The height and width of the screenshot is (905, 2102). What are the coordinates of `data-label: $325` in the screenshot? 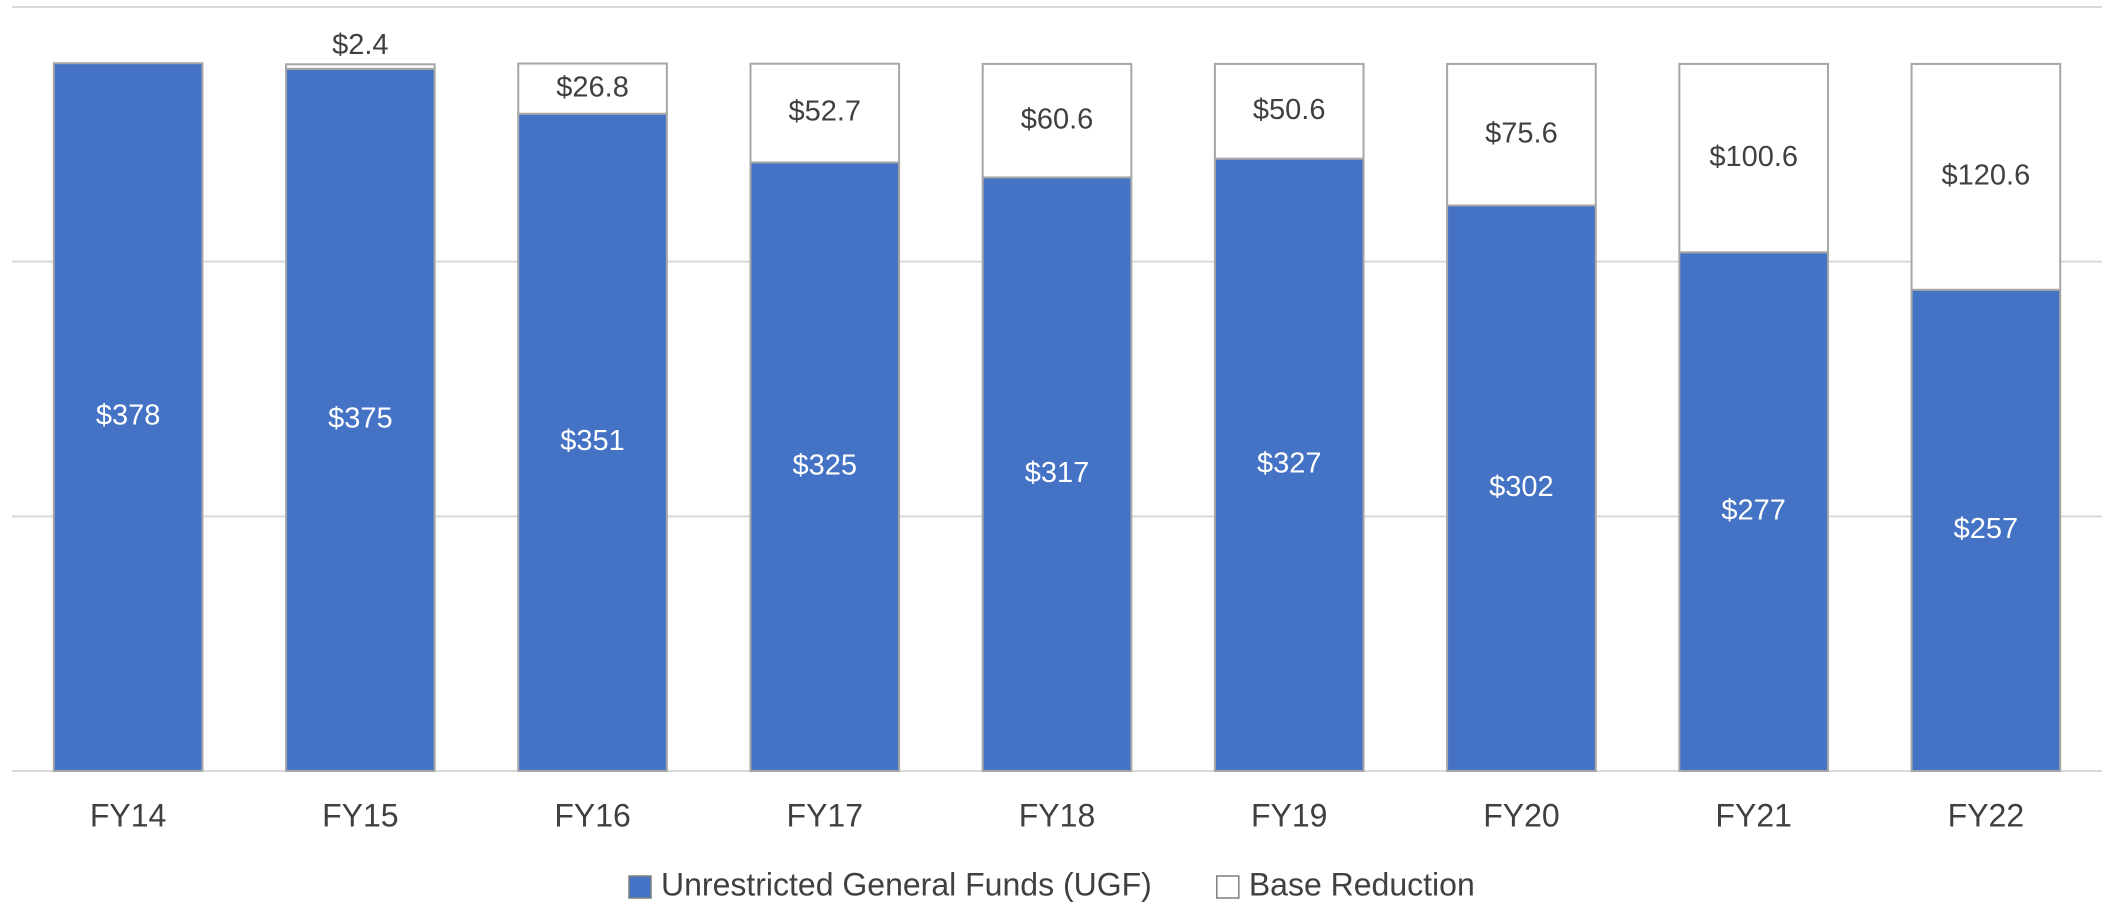 It's located at (825, 465).